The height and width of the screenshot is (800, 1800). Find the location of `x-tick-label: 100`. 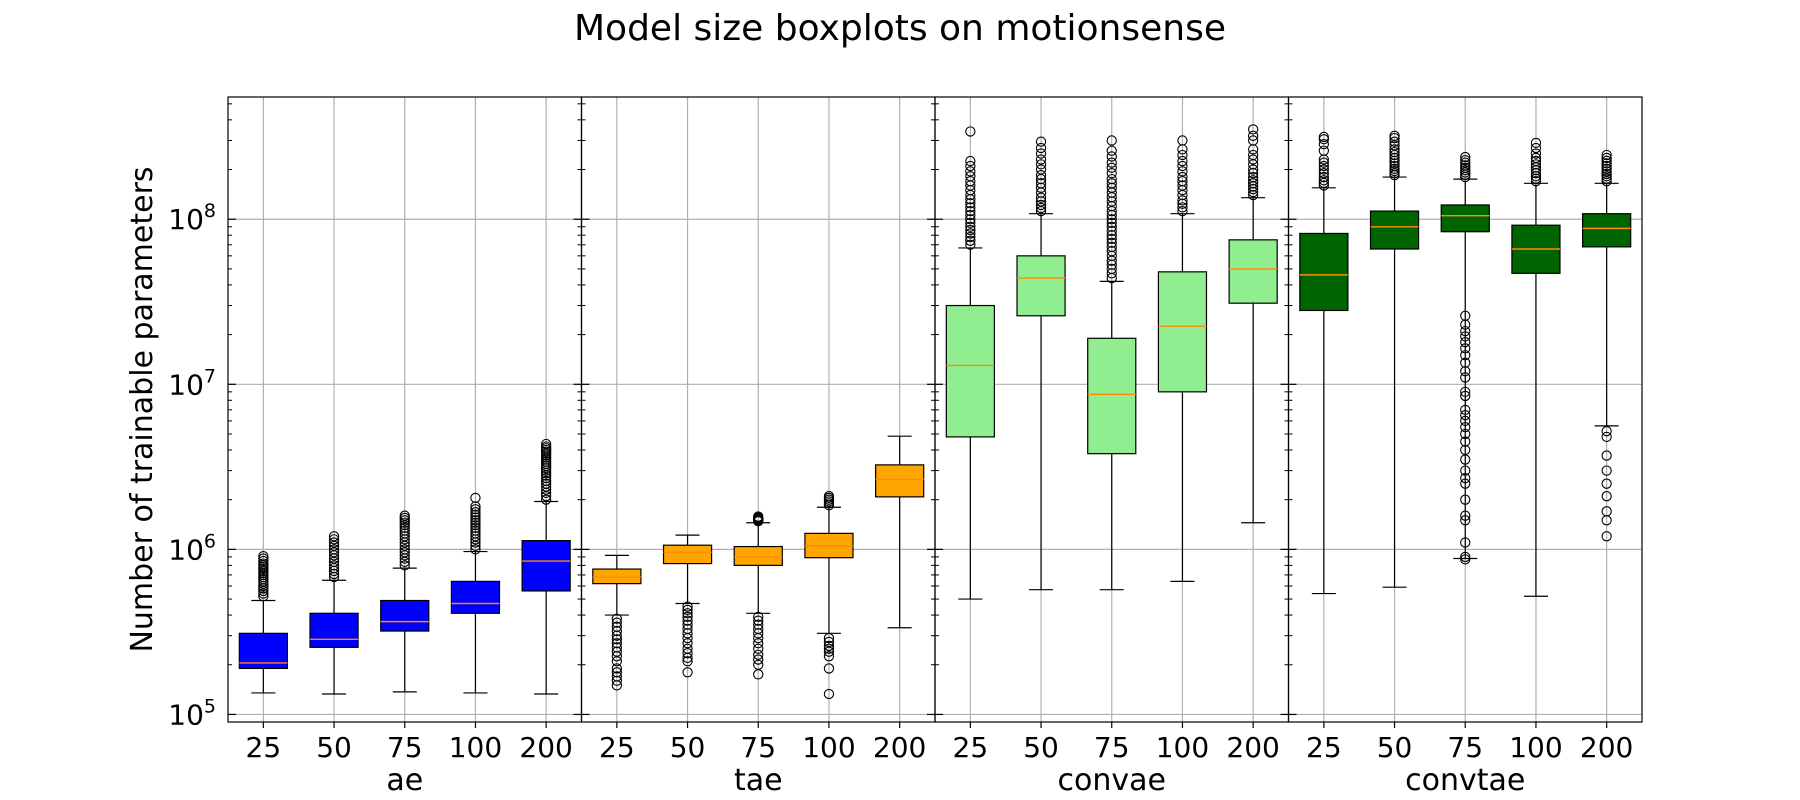

x-tick-label: 100 is located at coordinates (1182, 747).